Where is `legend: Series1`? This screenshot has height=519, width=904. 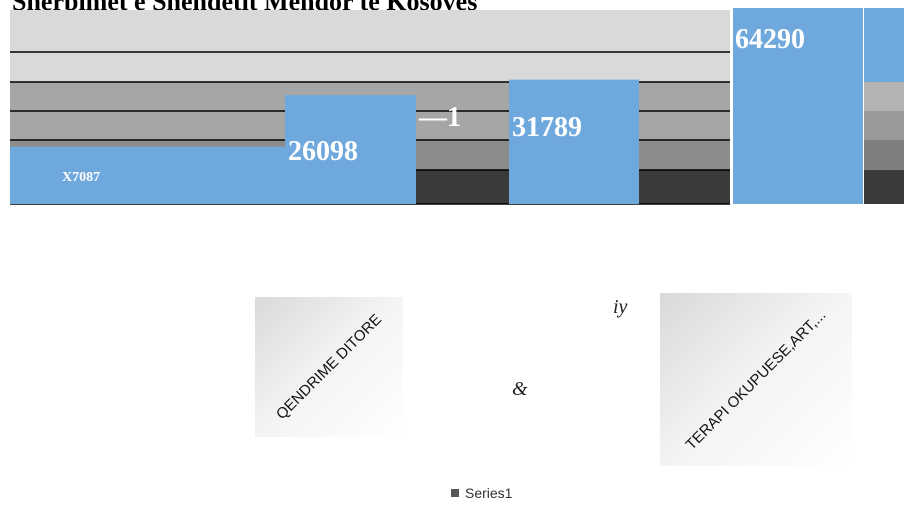 legend: Series1 is located at coordinates (481, 493).